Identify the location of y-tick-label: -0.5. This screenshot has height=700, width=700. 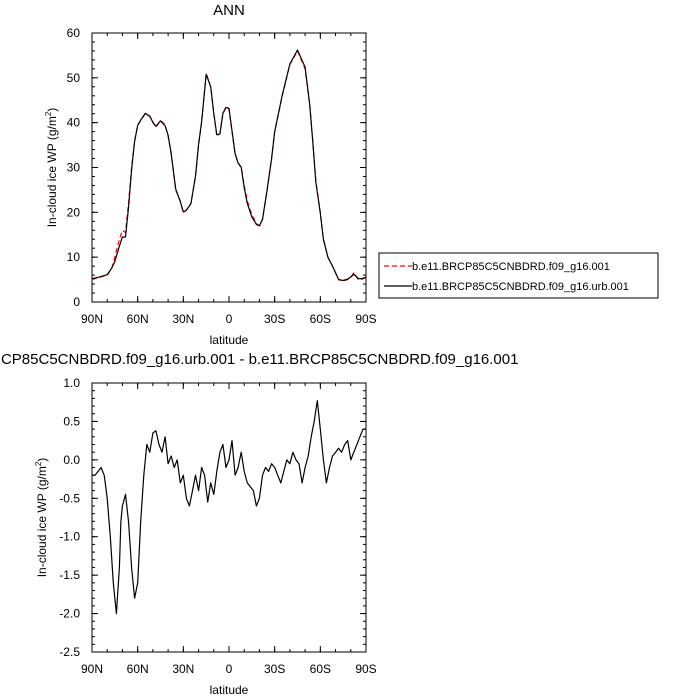
(69, 498).